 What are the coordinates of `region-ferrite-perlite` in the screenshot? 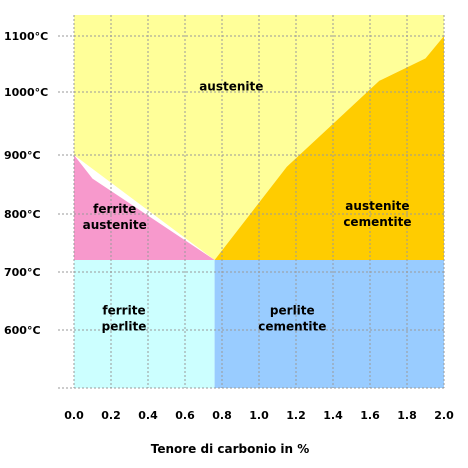 It's located at (144, 324).